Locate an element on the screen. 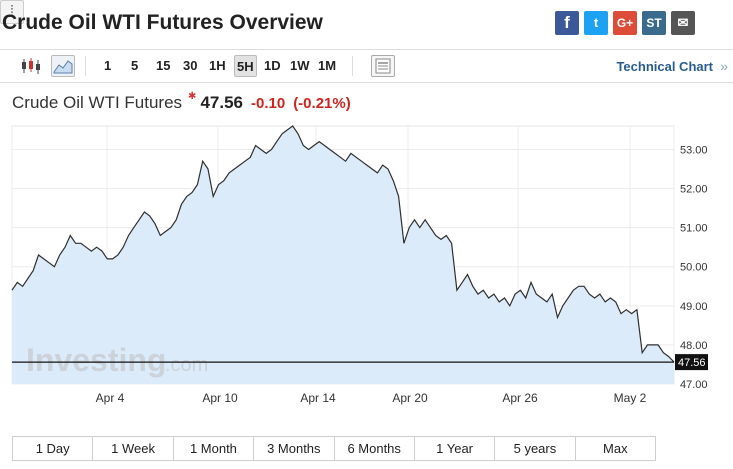 This screenshot has height=469, width=733. period-1-year: 1 Year is located at coordinates (455, 448).